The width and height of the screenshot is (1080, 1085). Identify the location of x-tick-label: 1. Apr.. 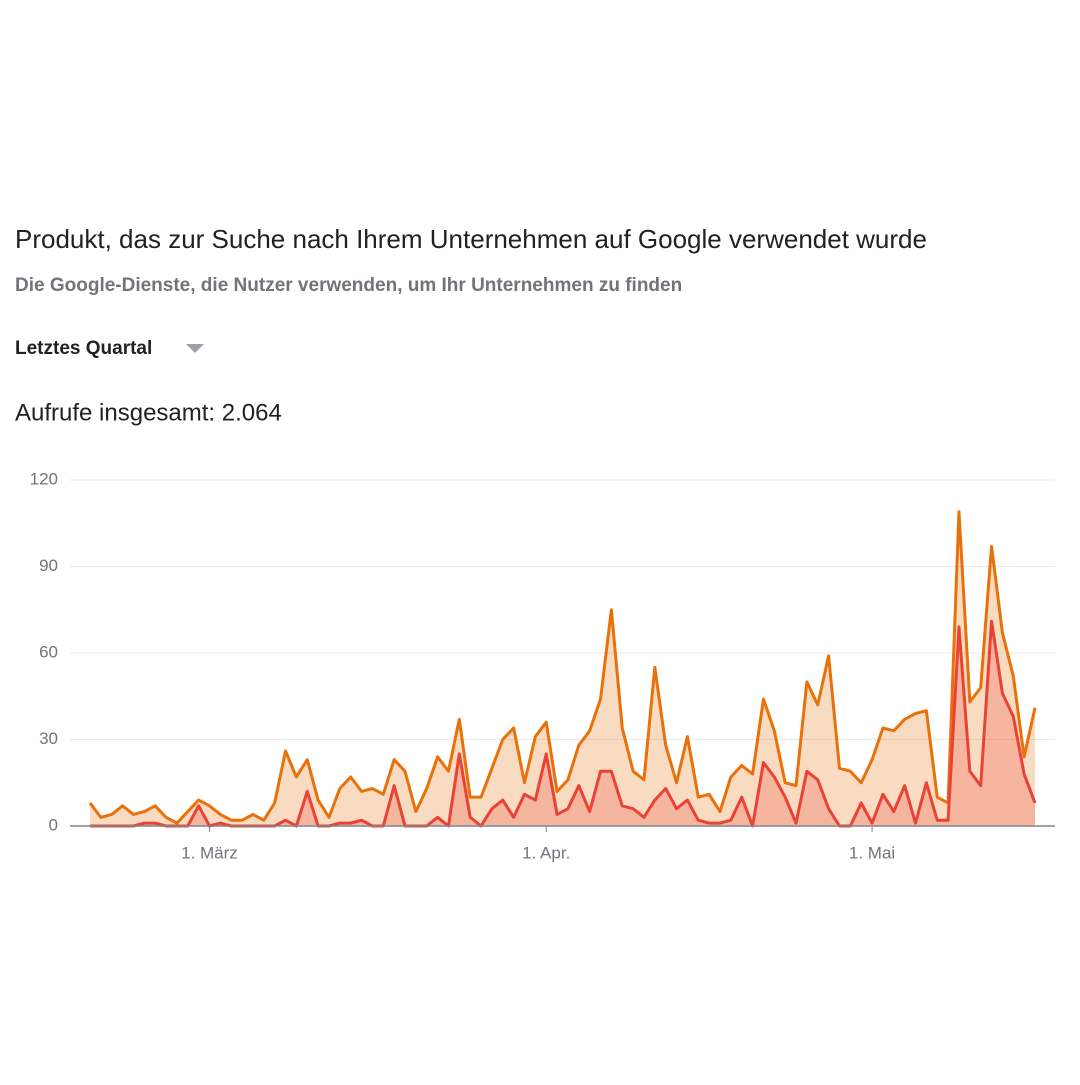
(546, 852).